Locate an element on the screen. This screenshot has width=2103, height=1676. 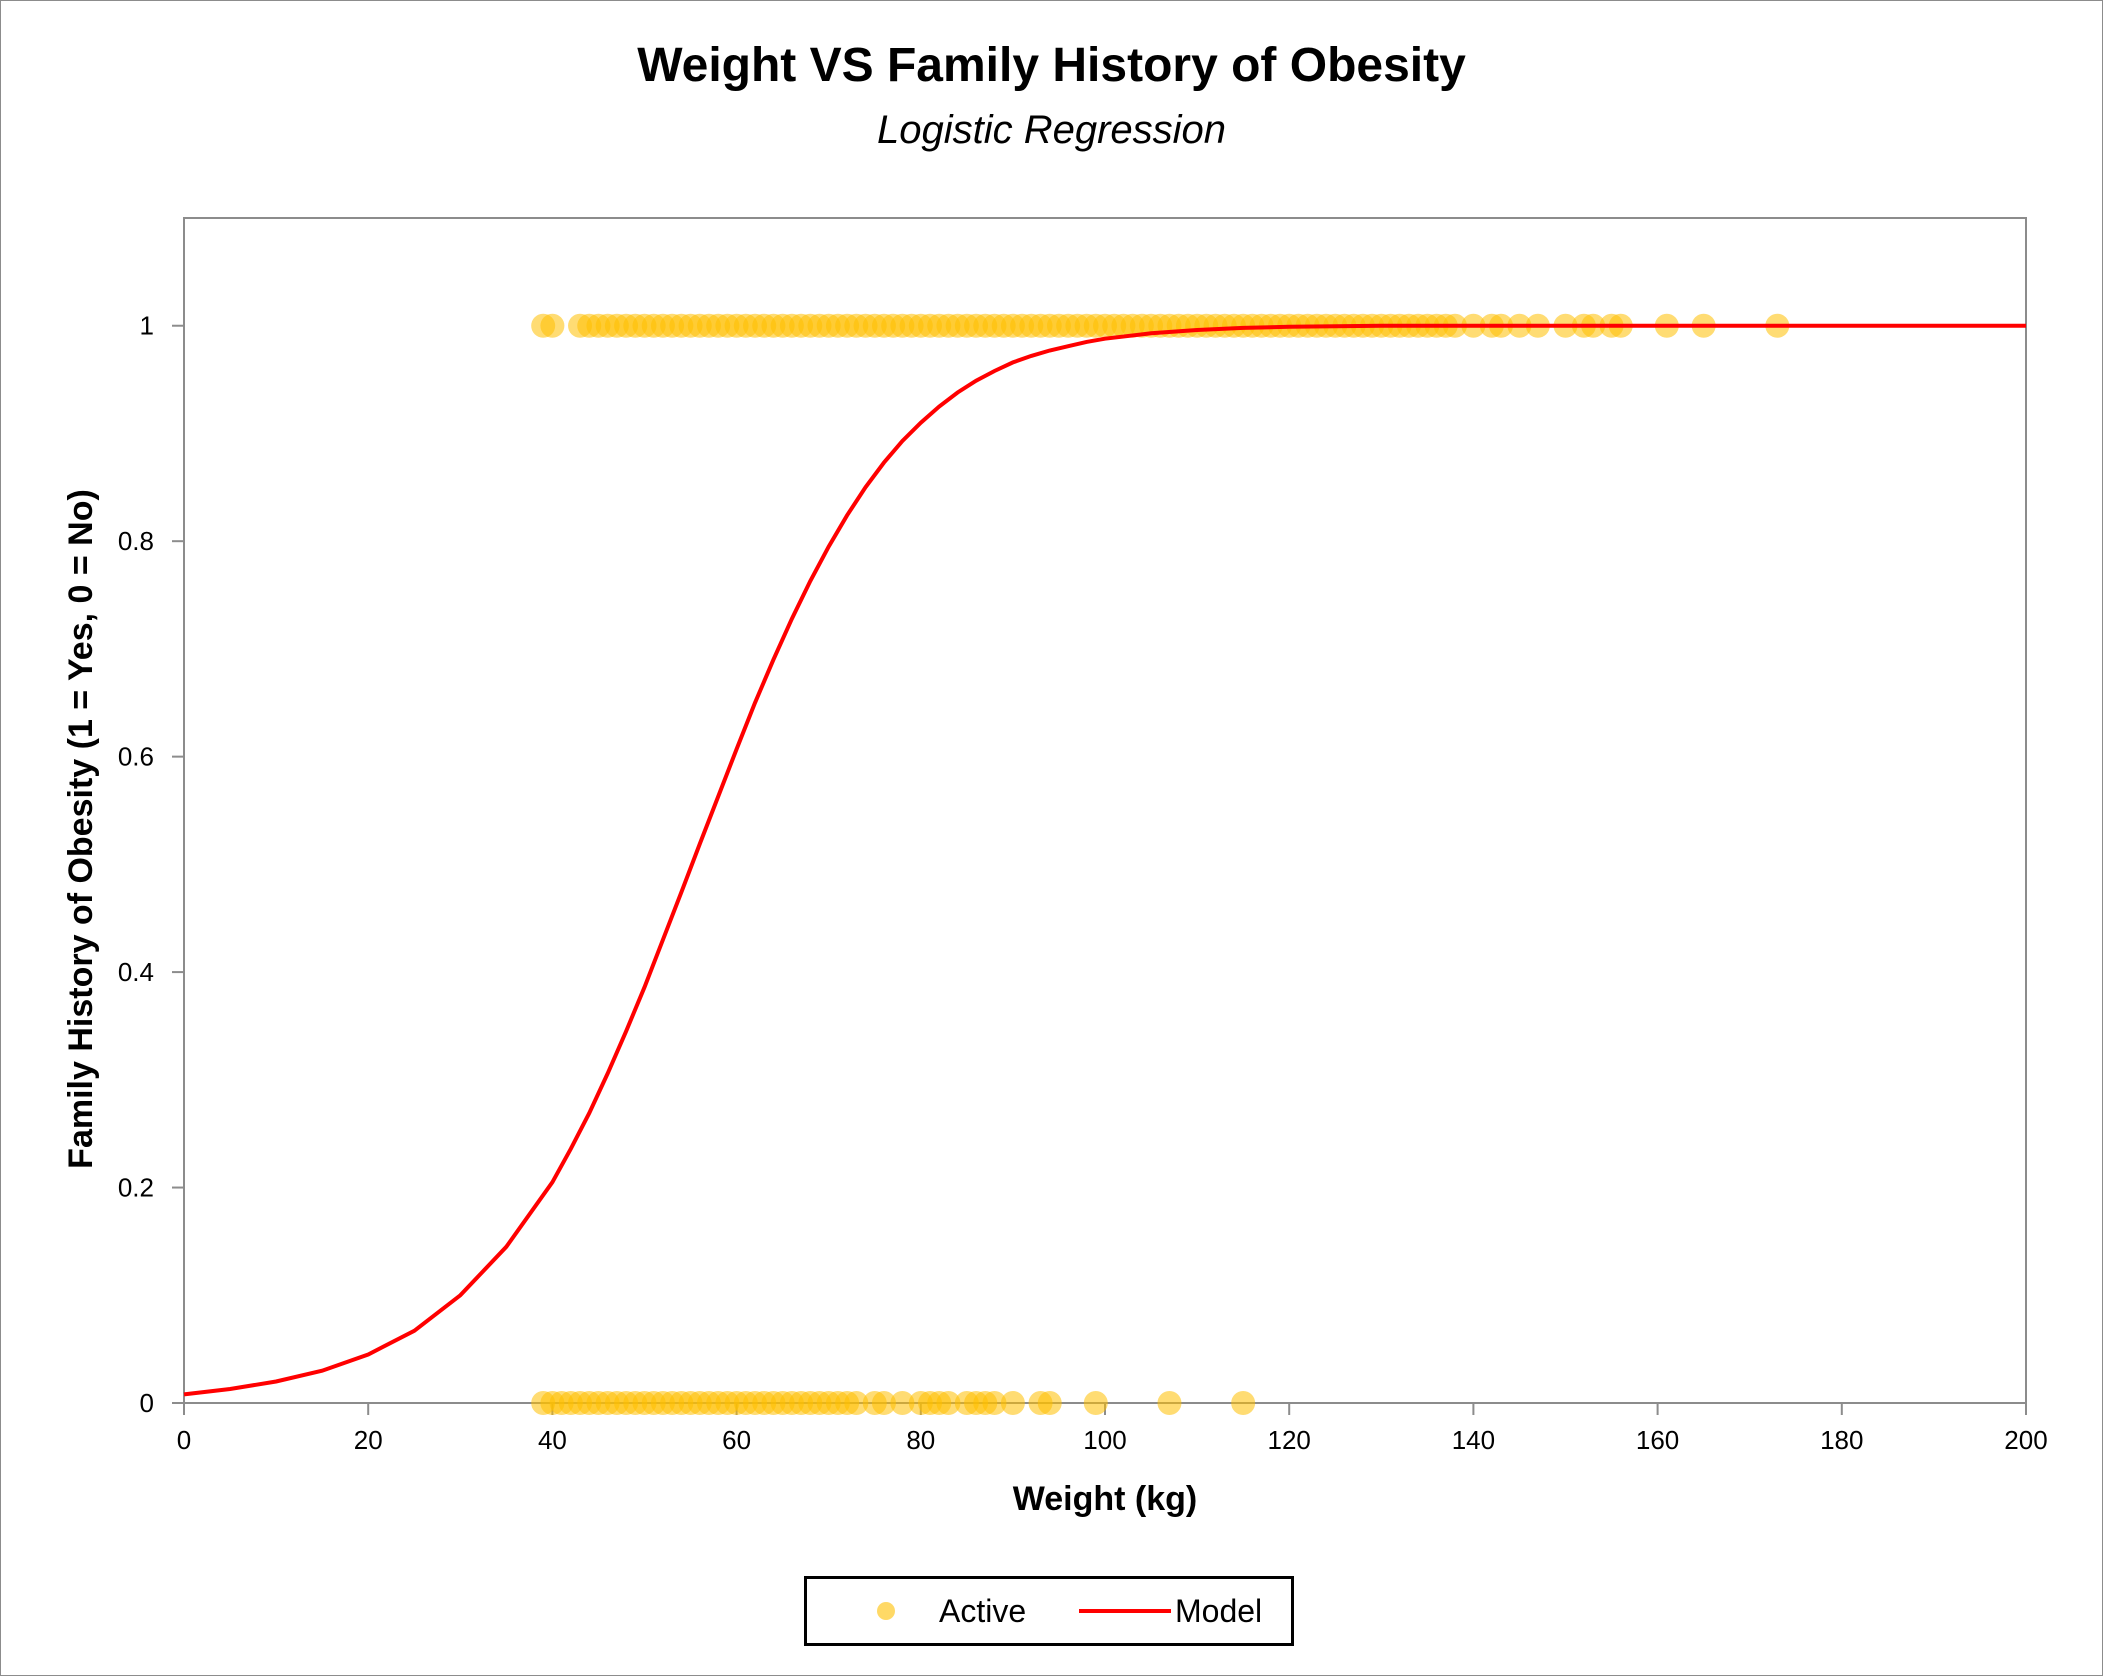
chart-subtitle: Logistic Regression is located at coordinates (1051, 130).